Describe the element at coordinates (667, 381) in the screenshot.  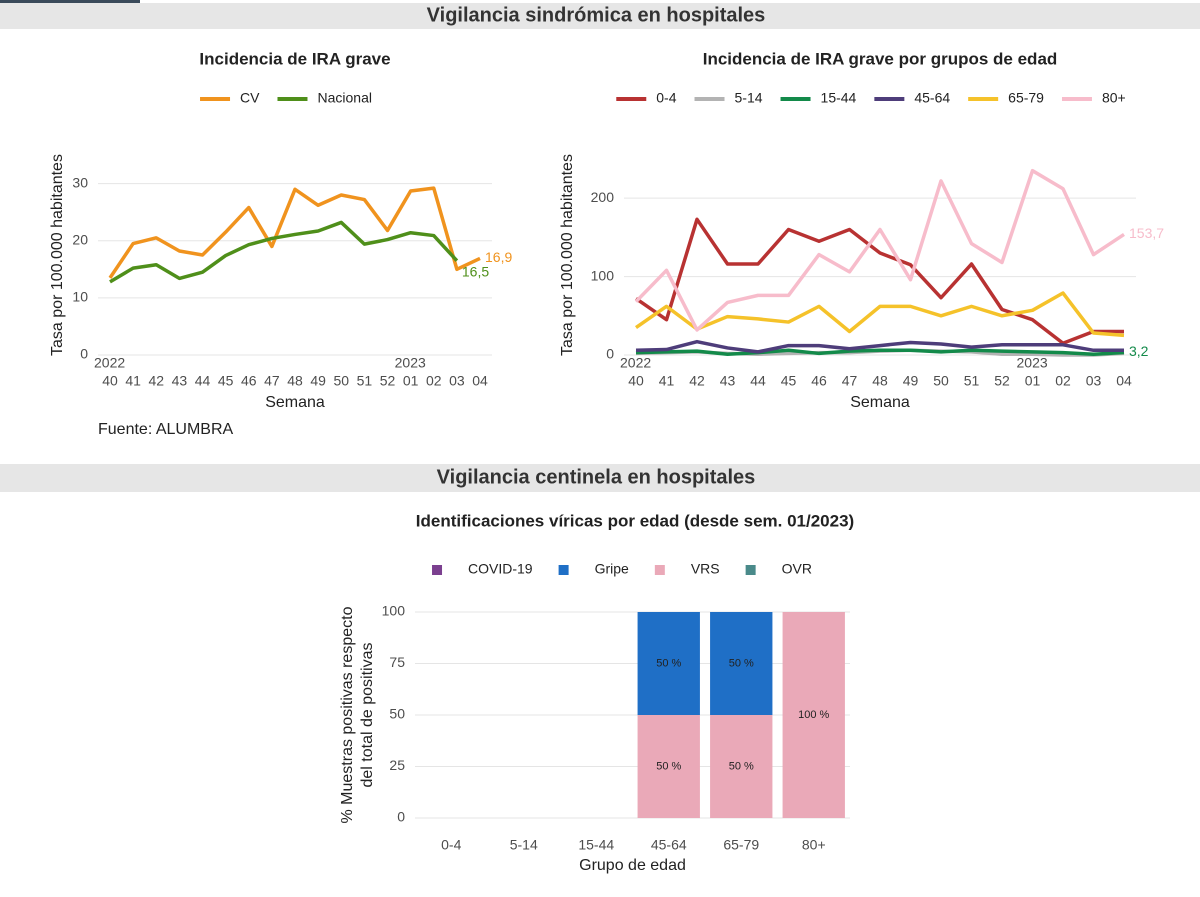
I see `x-tick-label: 41` at that location.